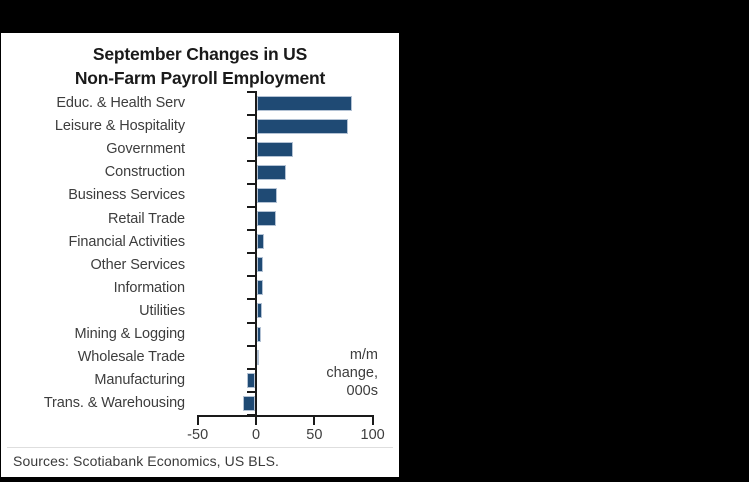 The width and height of the screenshot is (749, 482). What do you see at coordinates (127, 241) in the screenshot?
I see `category-label: Financial Activities` at bounding box center [127, 241].